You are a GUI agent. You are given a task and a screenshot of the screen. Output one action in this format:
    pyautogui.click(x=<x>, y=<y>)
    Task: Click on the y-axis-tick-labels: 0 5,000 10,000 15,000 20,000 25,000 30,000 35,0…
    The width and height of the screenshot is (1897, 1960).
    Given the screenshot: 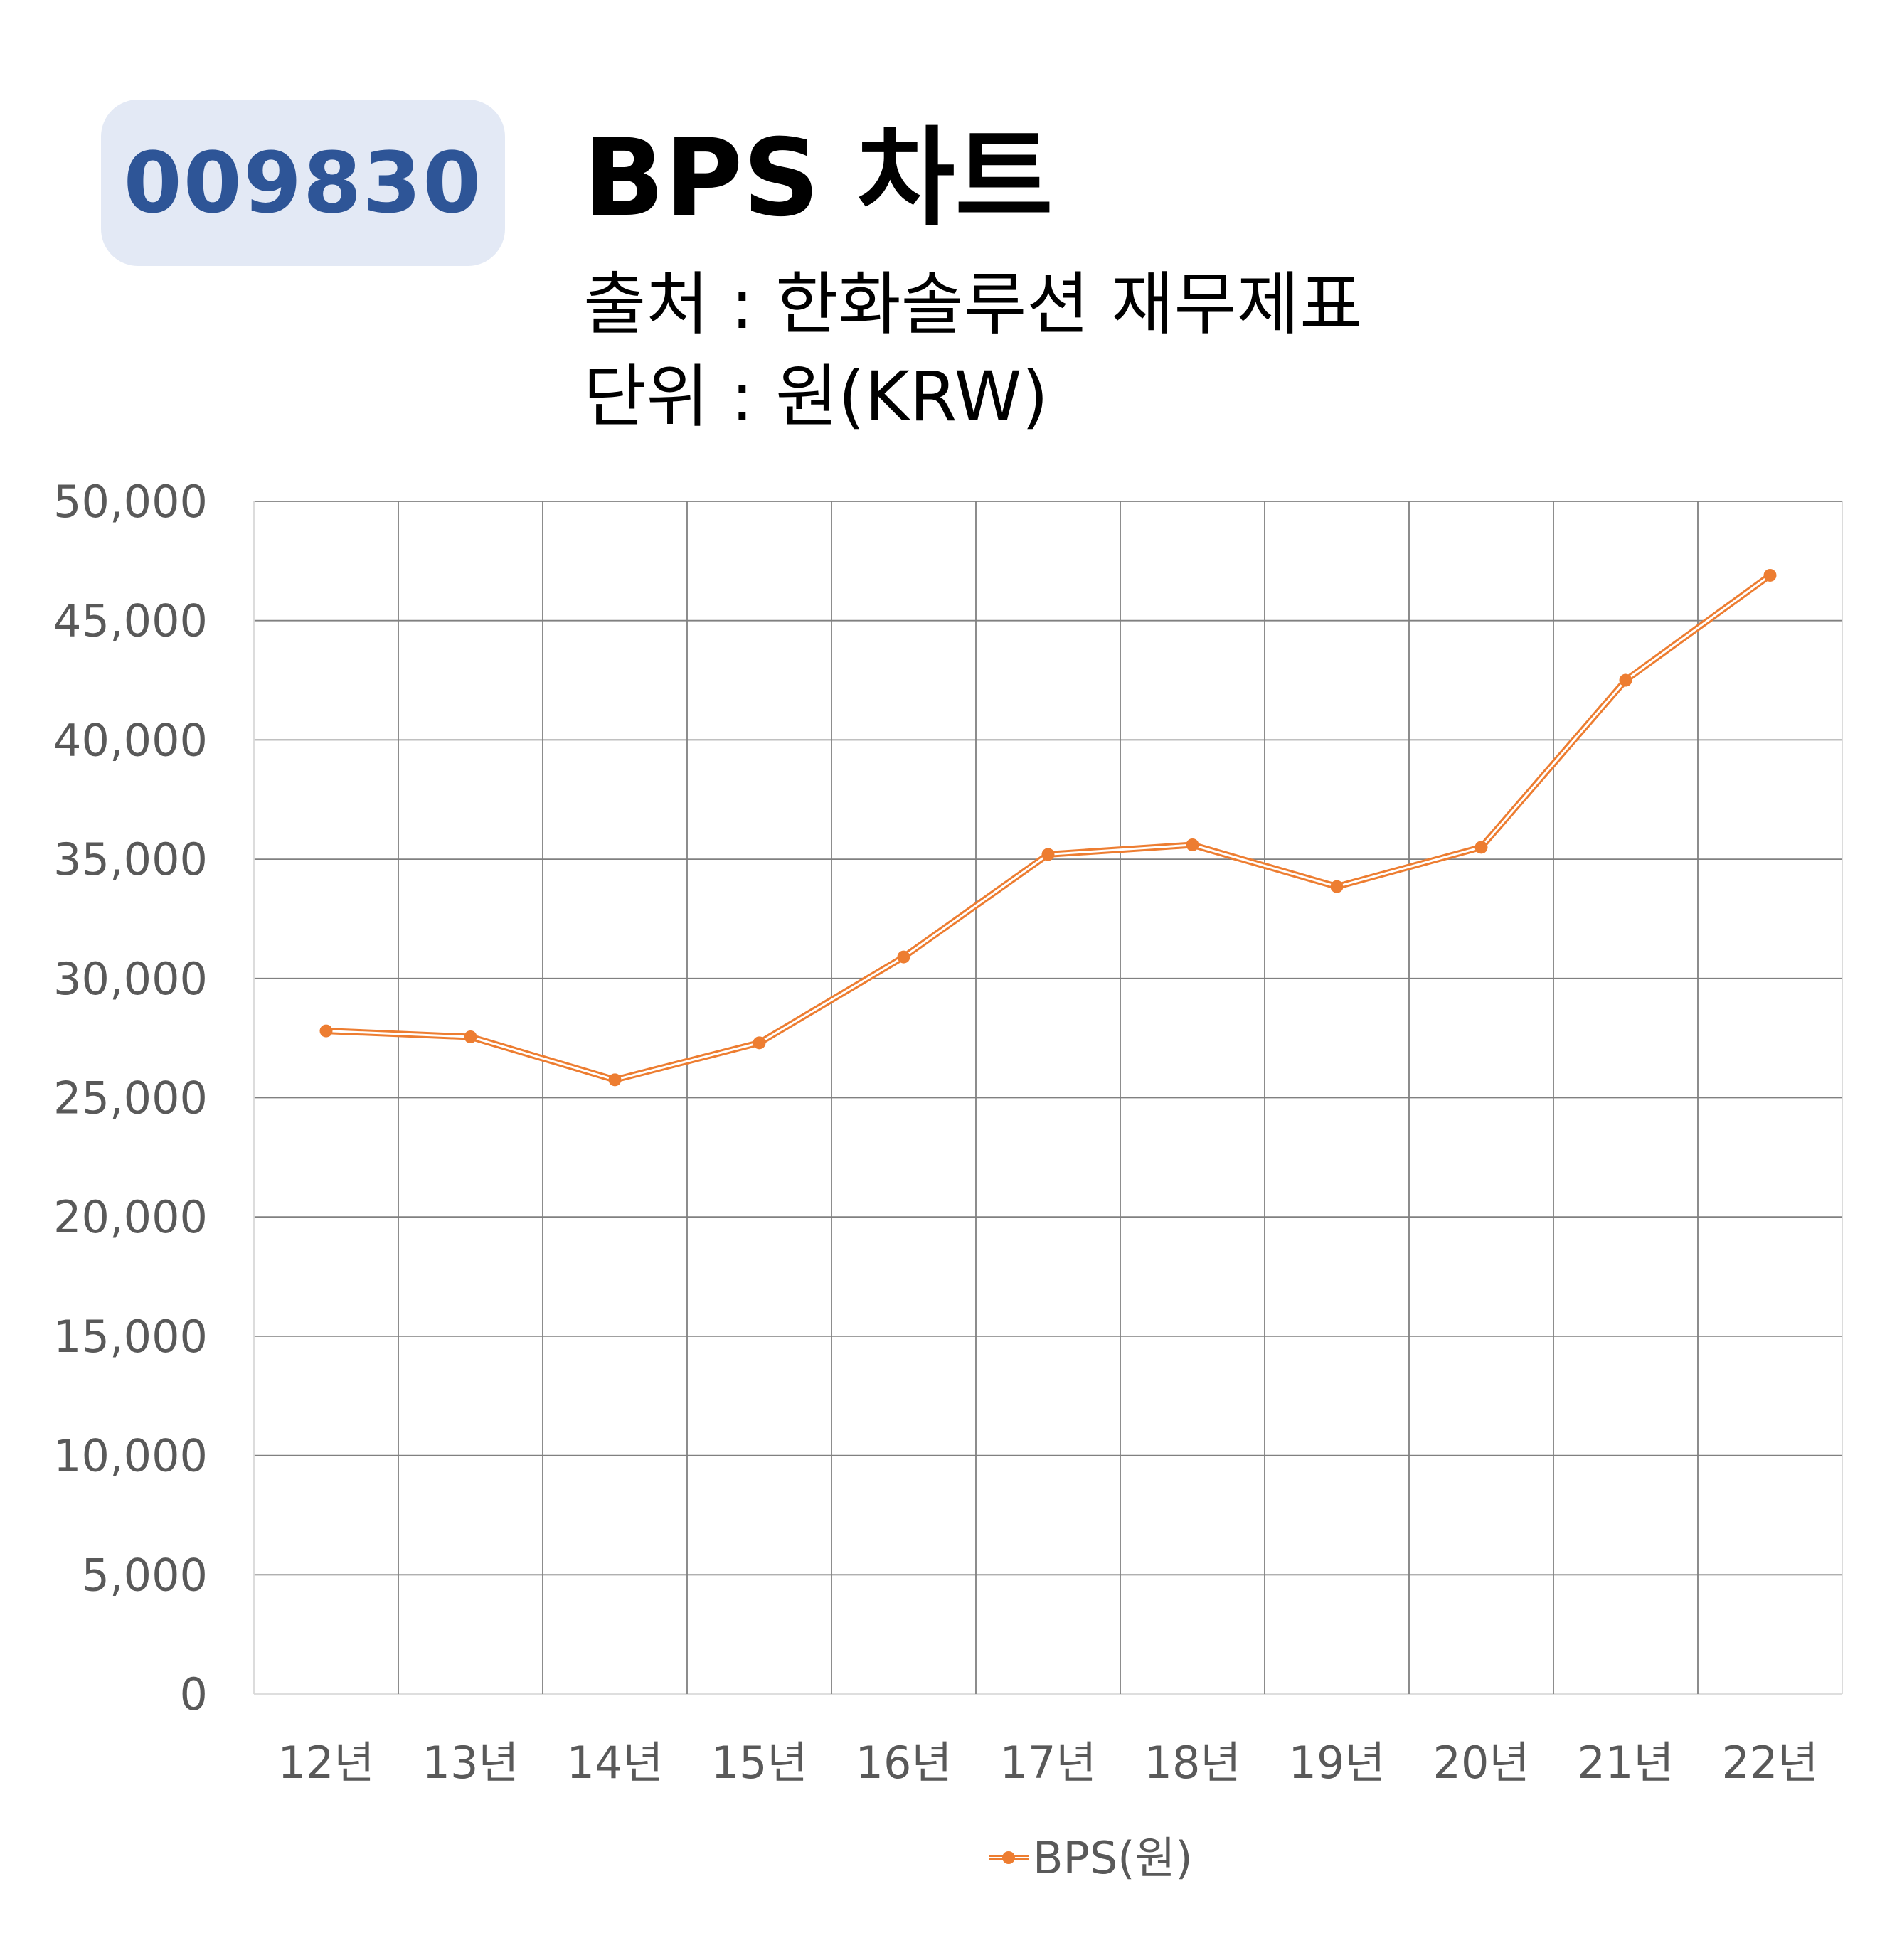 What is the action you would take?
    pyautogui.click(x=130, y=1098)
    